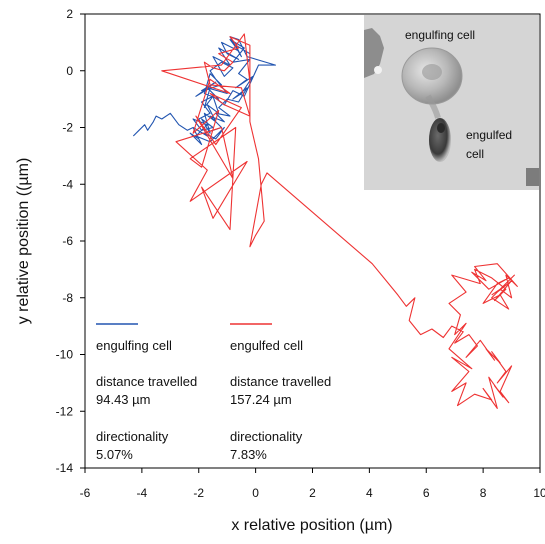 Image resolution: width=545 pixels, height=544 pixels. I want to click on x-tick-label: 8, so click(483, 493).